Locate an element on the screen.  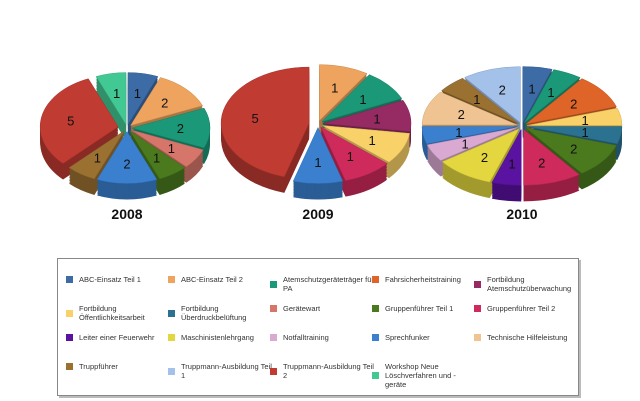
legend-item: Truppführer is located at coordinates (118, 366).